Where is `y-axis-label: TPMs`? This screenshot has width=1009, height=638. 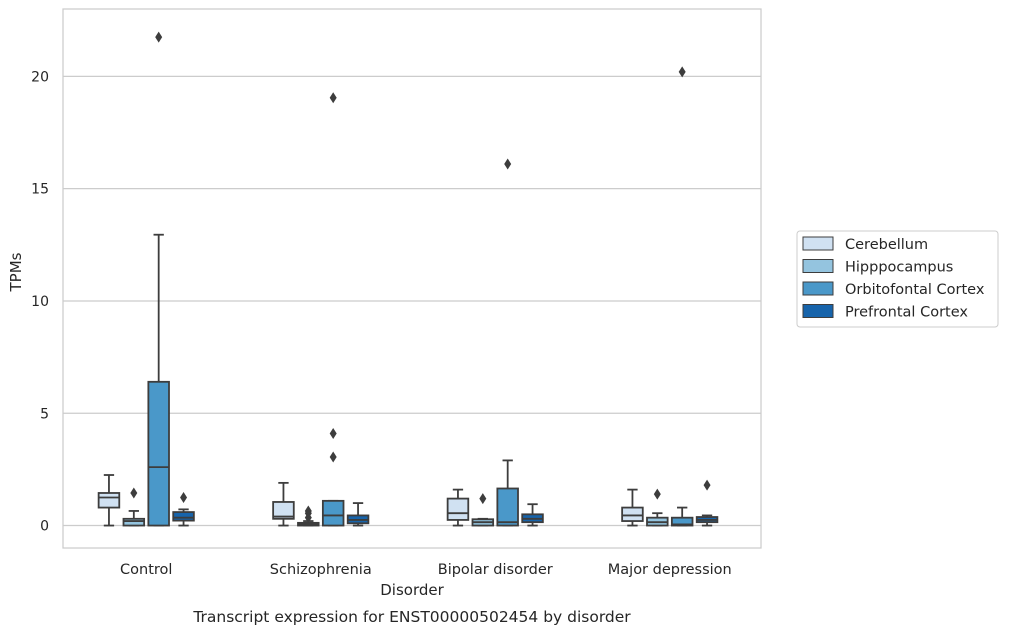
y-axis-label: TPMs is located at coordinates (16, 272).